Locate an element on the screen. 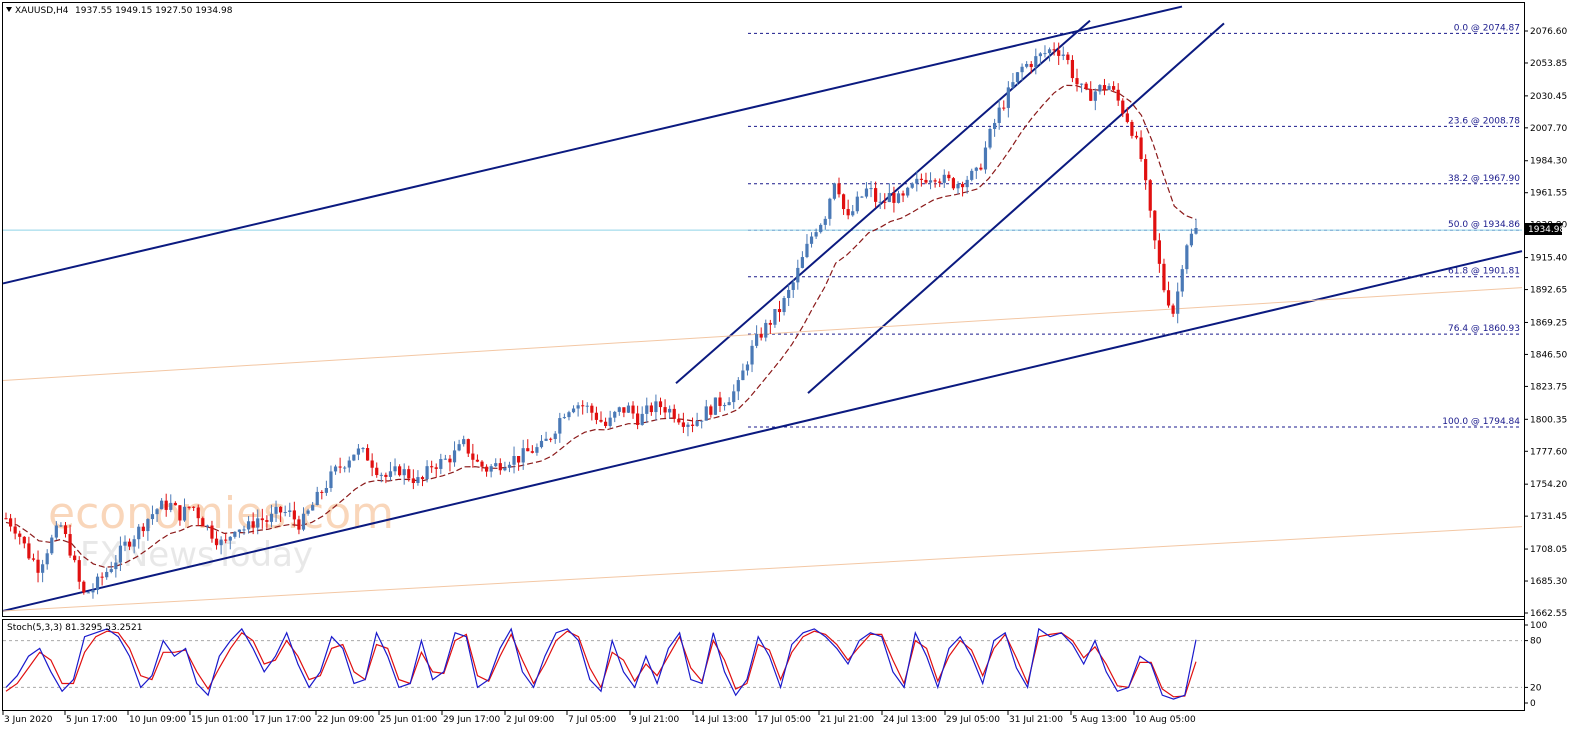  price-tick-label: 1823.75 is located at coordinates (1548, 387).